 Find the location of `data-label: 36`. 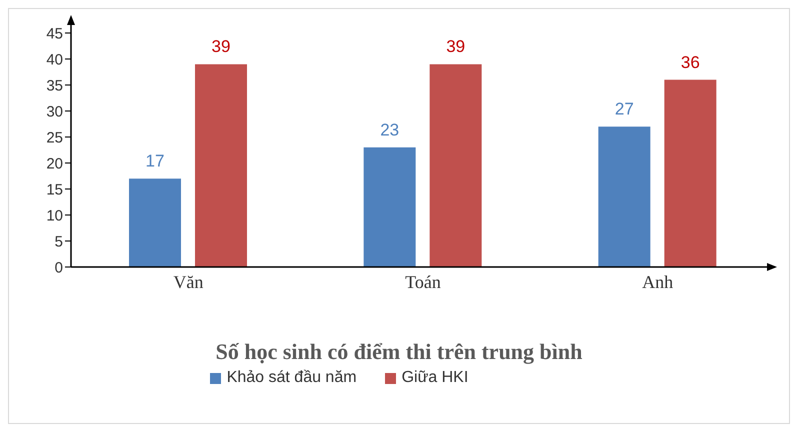

data-label: 36 is located at coordinates (690, 62).